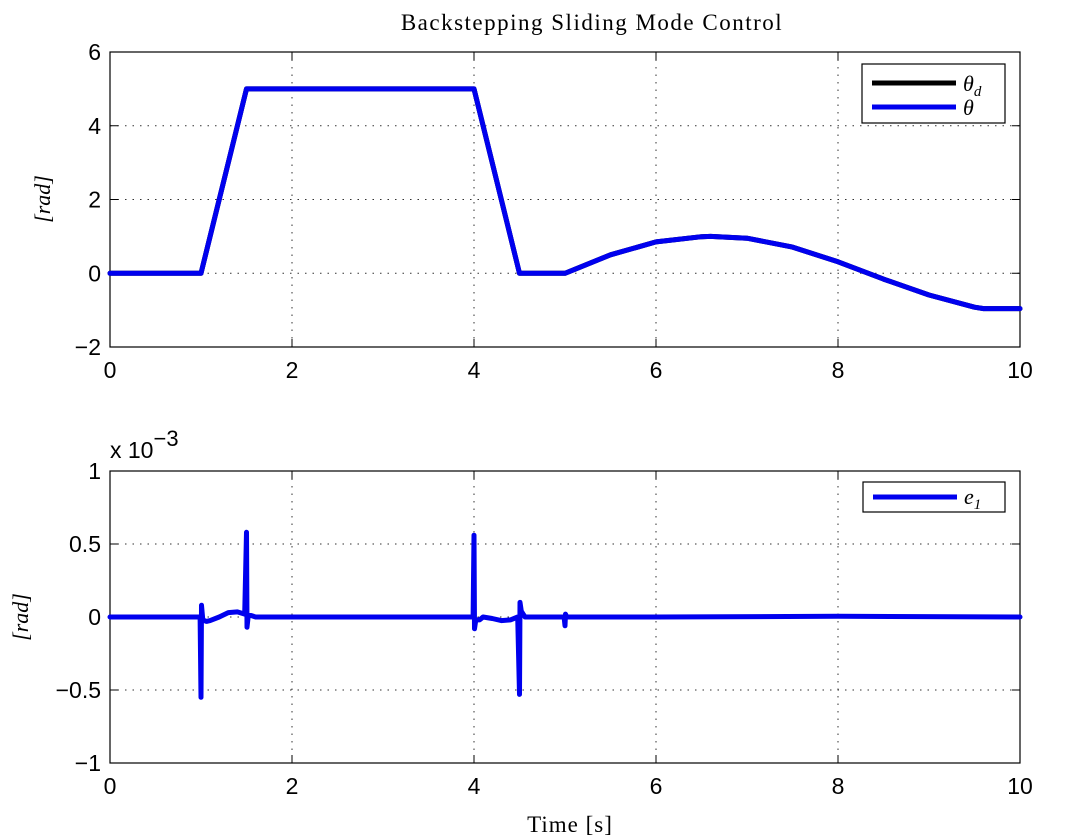  What do you see at coordinates (165, 438) in the screenshot?
I see `y-multiplier-exponent: −3` at bounding box center [165, 438].